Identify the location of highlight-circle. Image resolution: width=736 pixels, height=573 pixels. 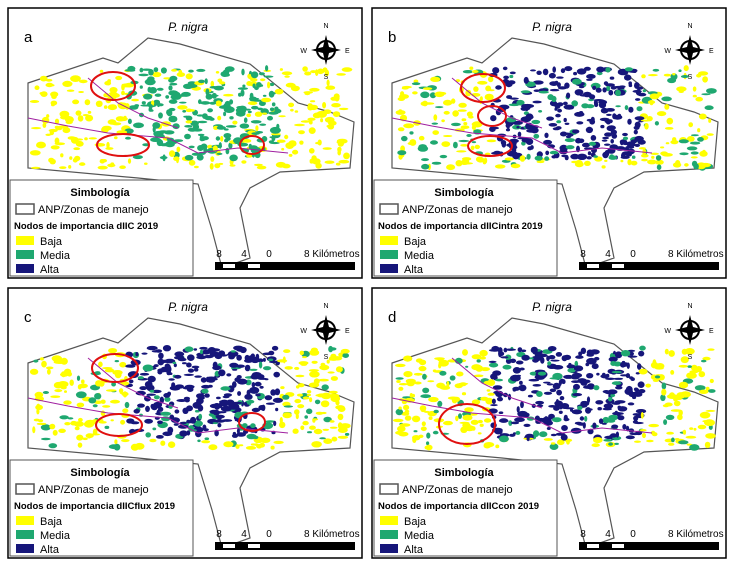
(483, 88).